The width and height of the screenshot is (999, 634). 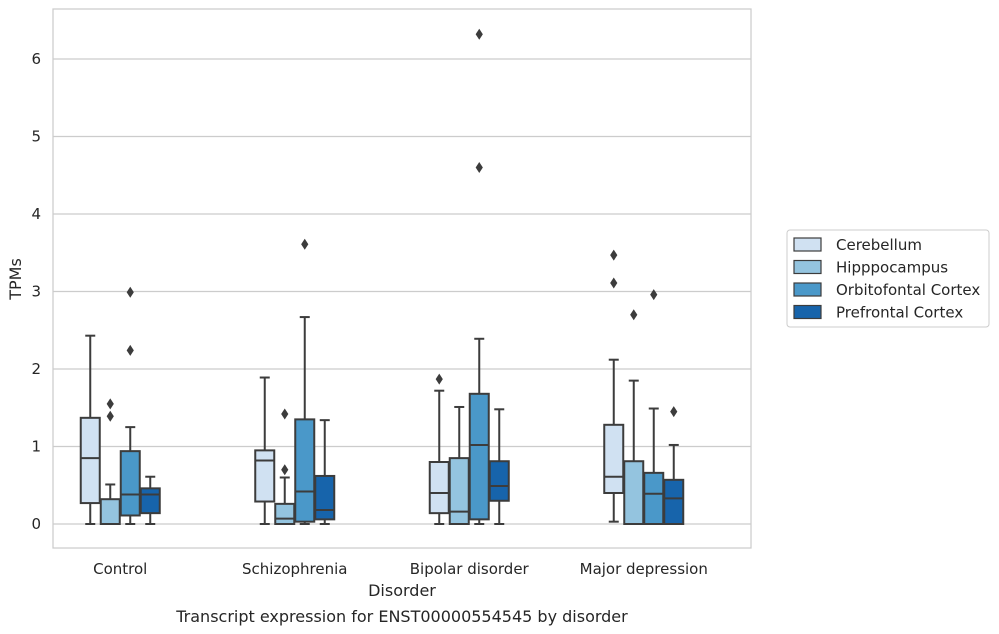 I want to click on y-axis-ticks: 0 1 2 3 4 5 6, so click(x=36, y=291).